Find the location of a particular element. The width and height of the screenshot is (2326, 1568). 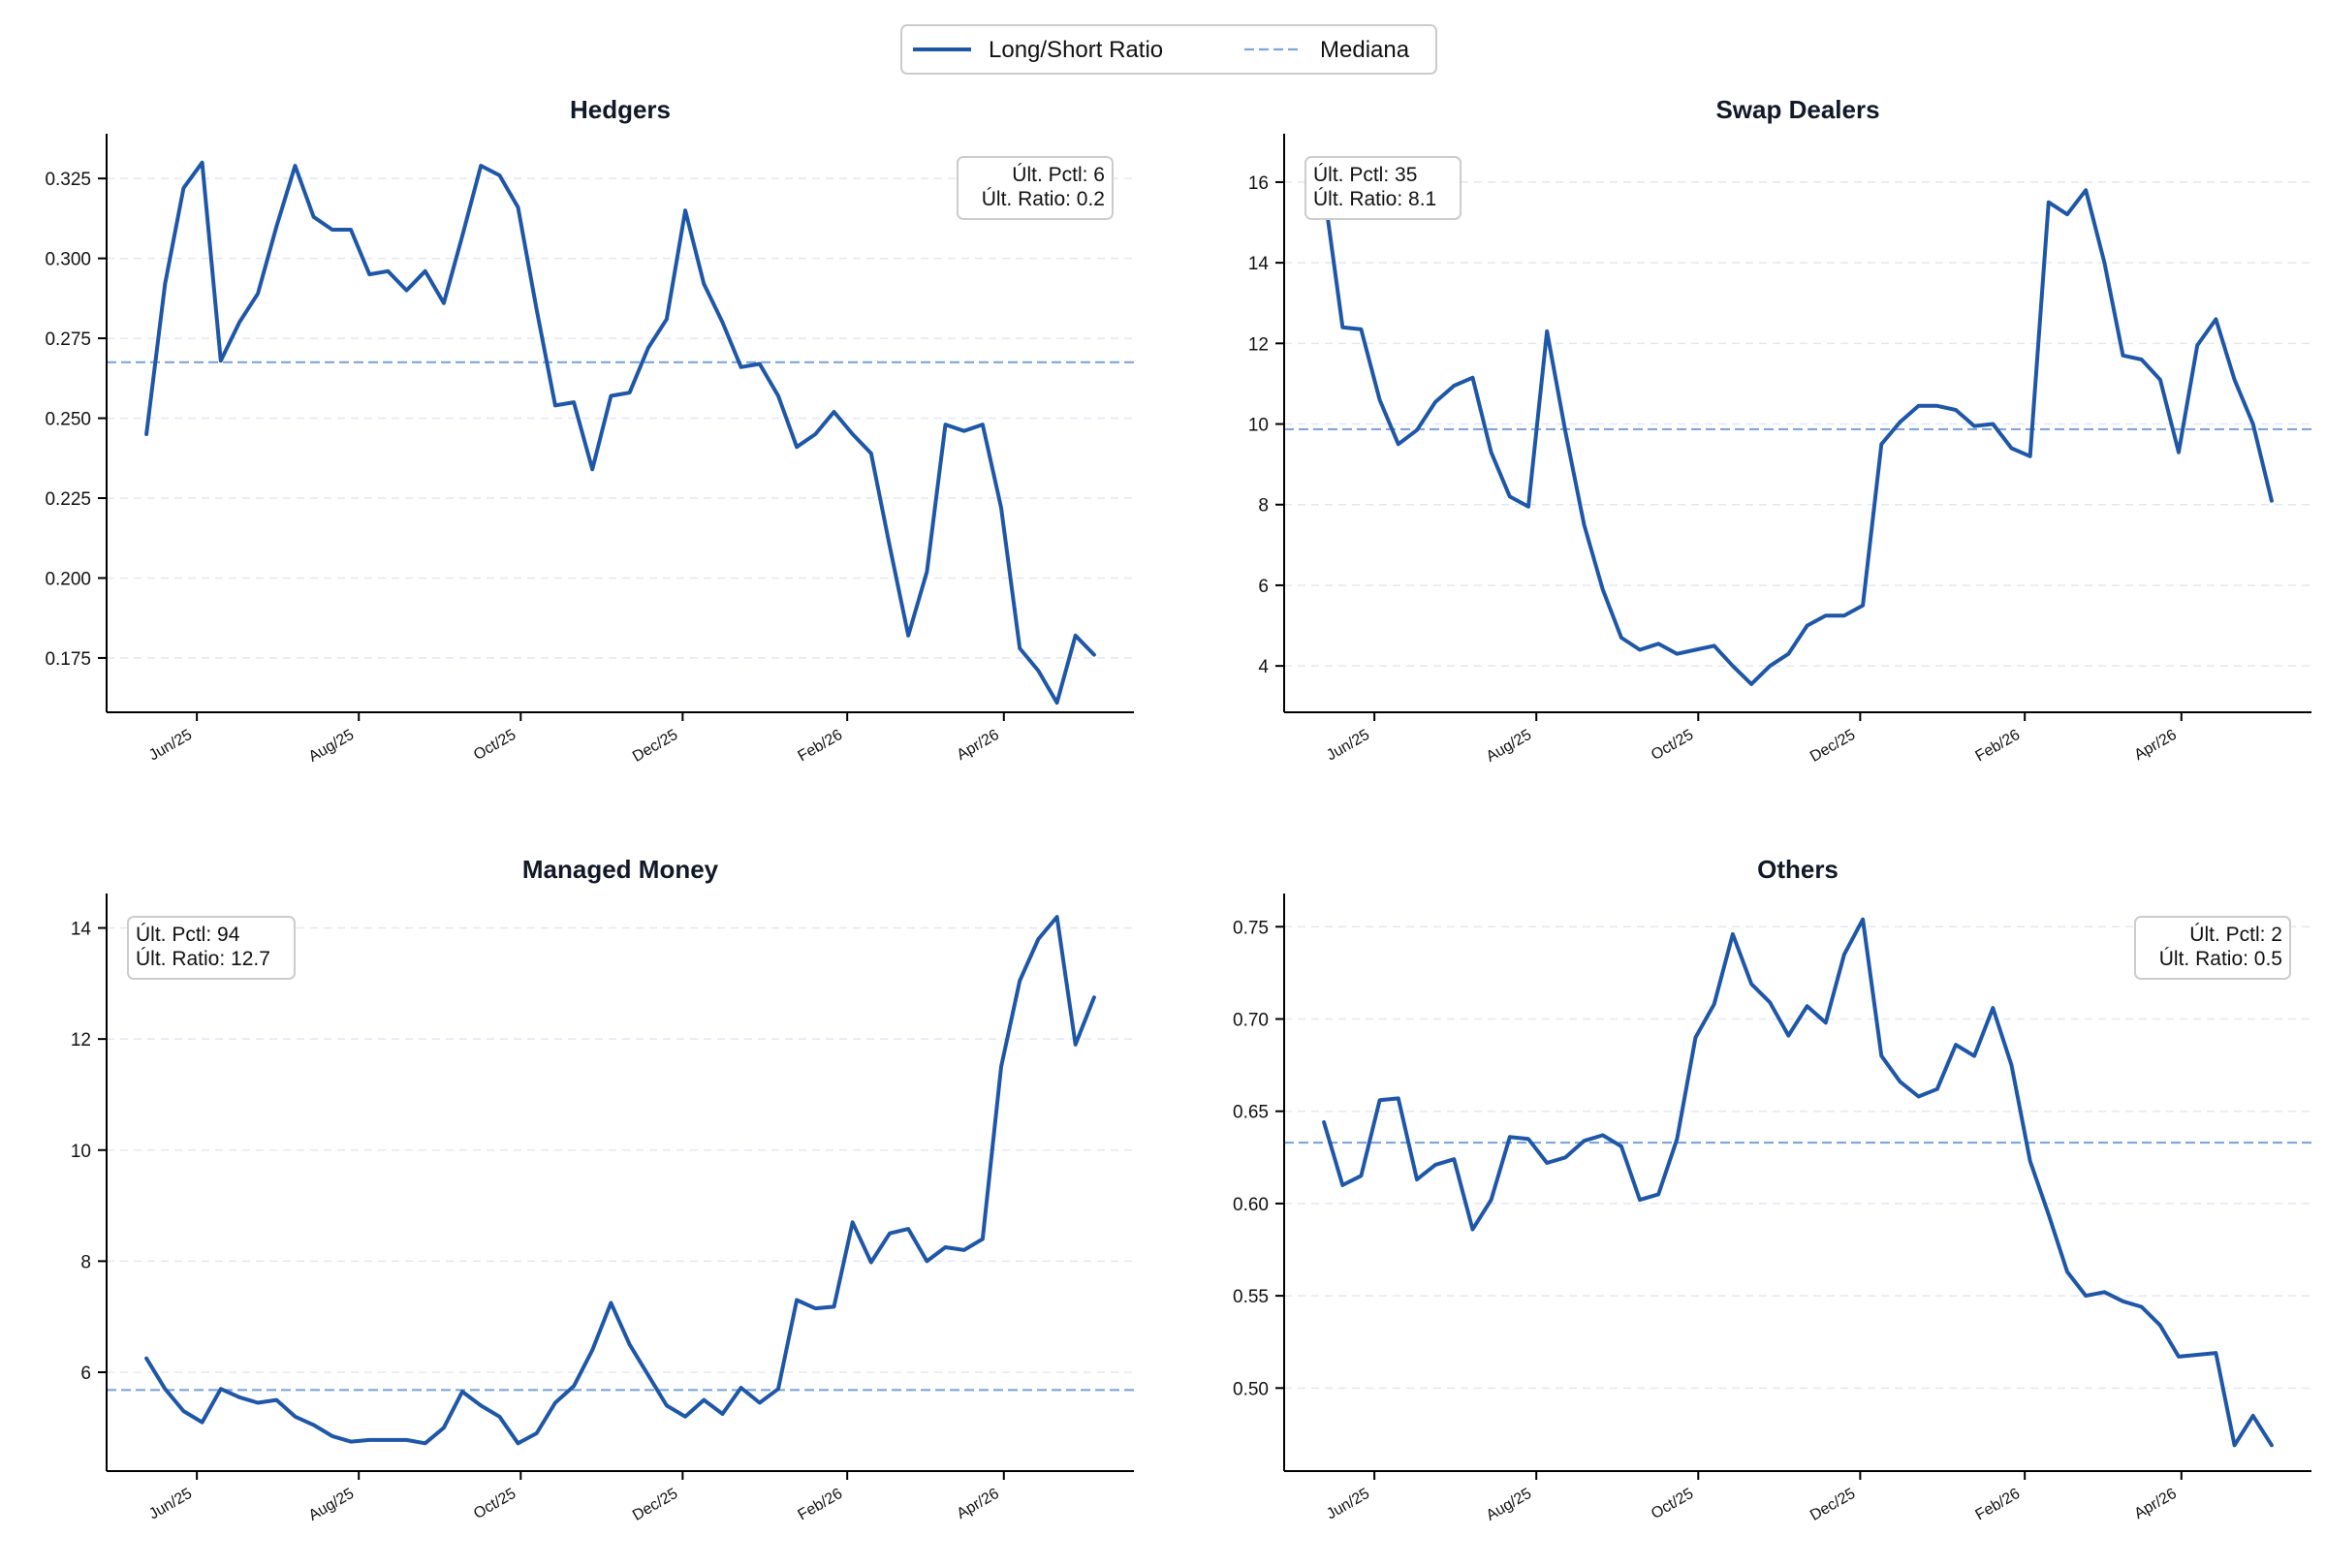

legend-series-label: Long/Short Ratio is located at coordinates (1076, 50).